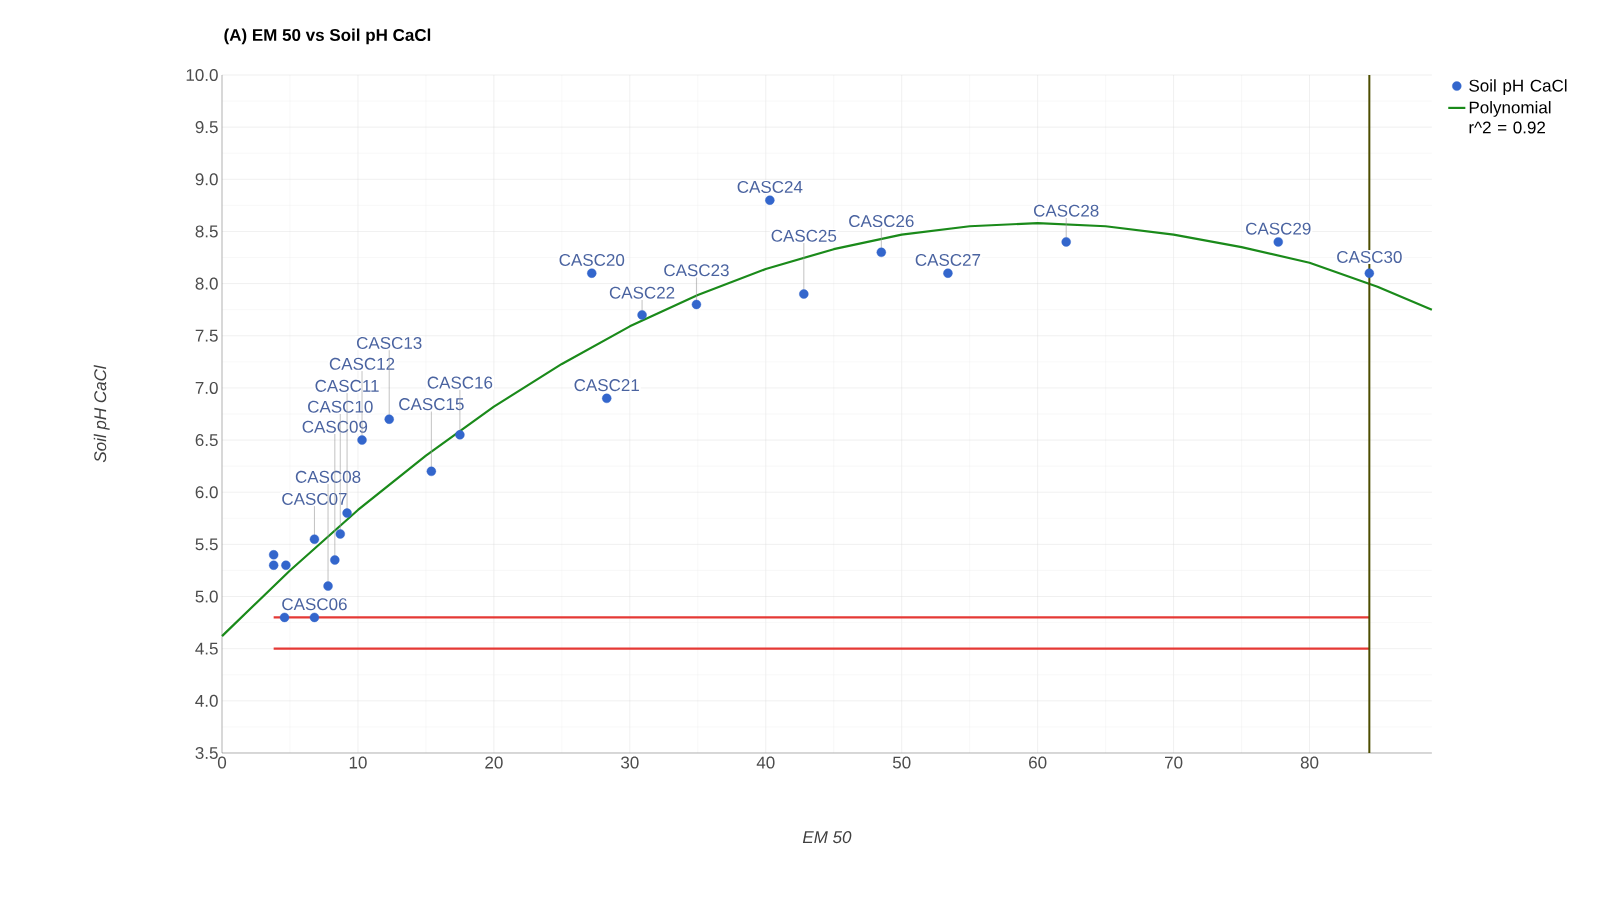  I want to click on x-tick-label: 70, so click(1174, 762).